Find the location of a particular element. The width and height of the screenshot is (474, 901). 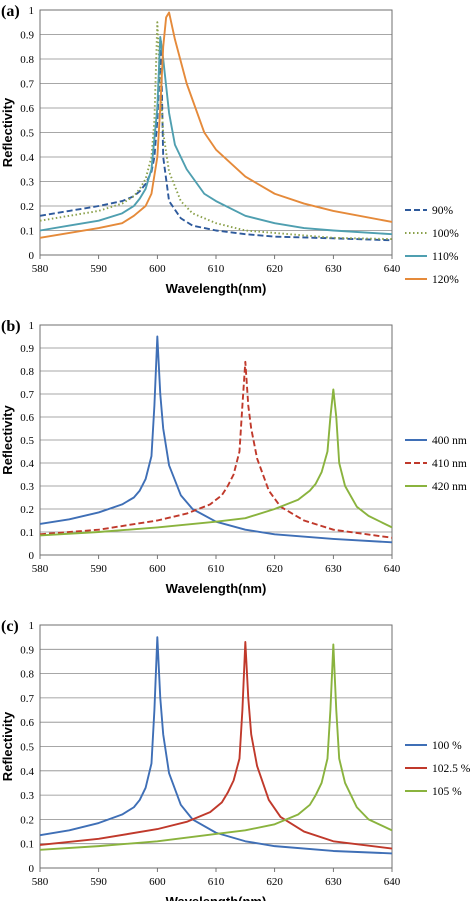

legend-label: 420 nm is located at coordinates (449, 487).